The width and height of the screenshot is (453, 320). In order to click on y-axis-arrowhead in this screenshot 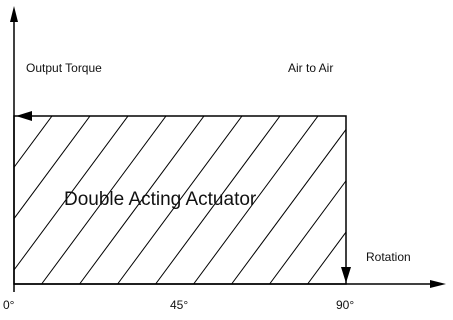, I will do `click(14, 14)`.